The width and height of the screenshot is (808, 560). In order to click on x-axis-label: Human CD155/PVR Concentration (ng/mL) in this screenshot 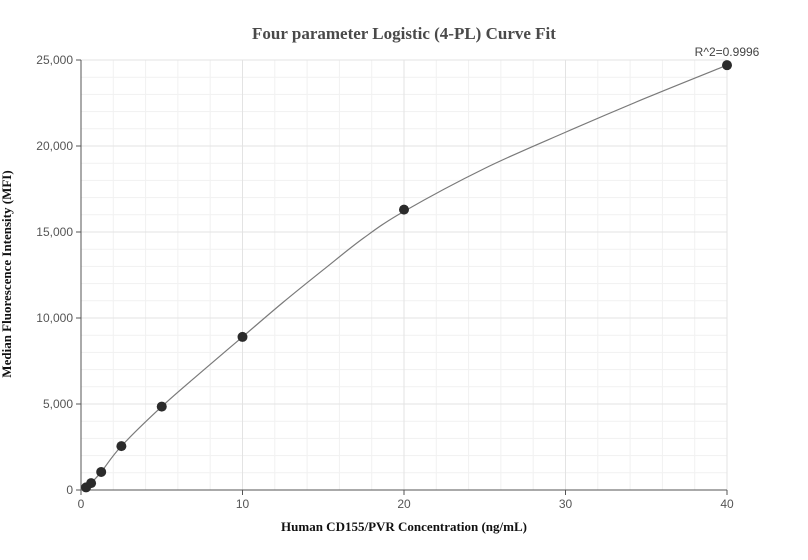, I will do `click(404, 526)`.